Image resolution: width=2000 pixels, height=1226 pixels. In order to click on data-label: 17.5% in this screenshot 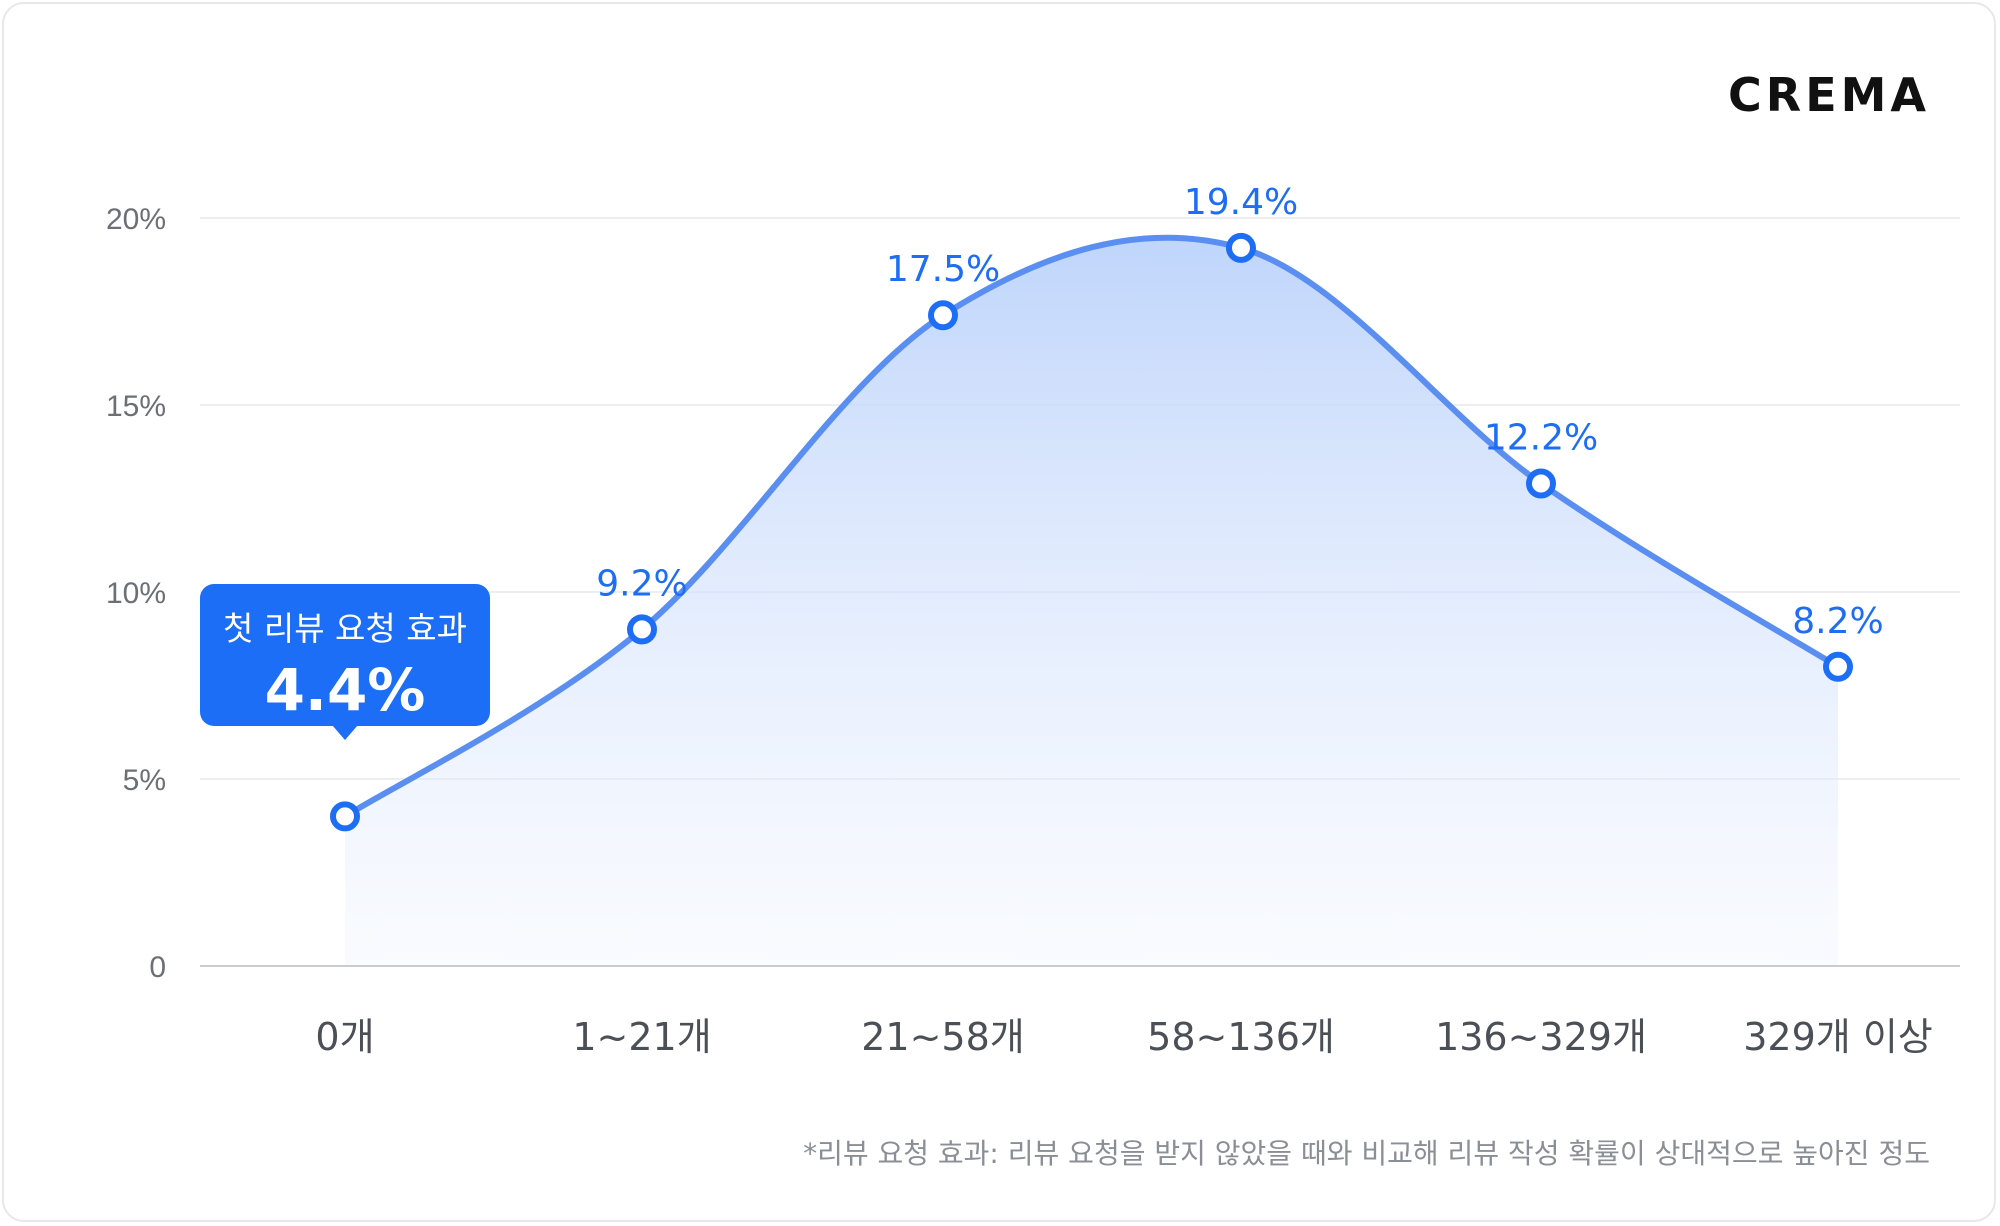, I will do `click(943, 269)`.